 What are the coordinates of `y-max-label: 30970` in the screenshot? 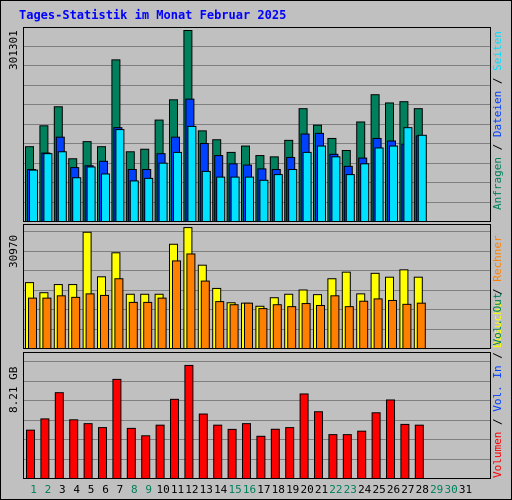 It's located at (13, 251).